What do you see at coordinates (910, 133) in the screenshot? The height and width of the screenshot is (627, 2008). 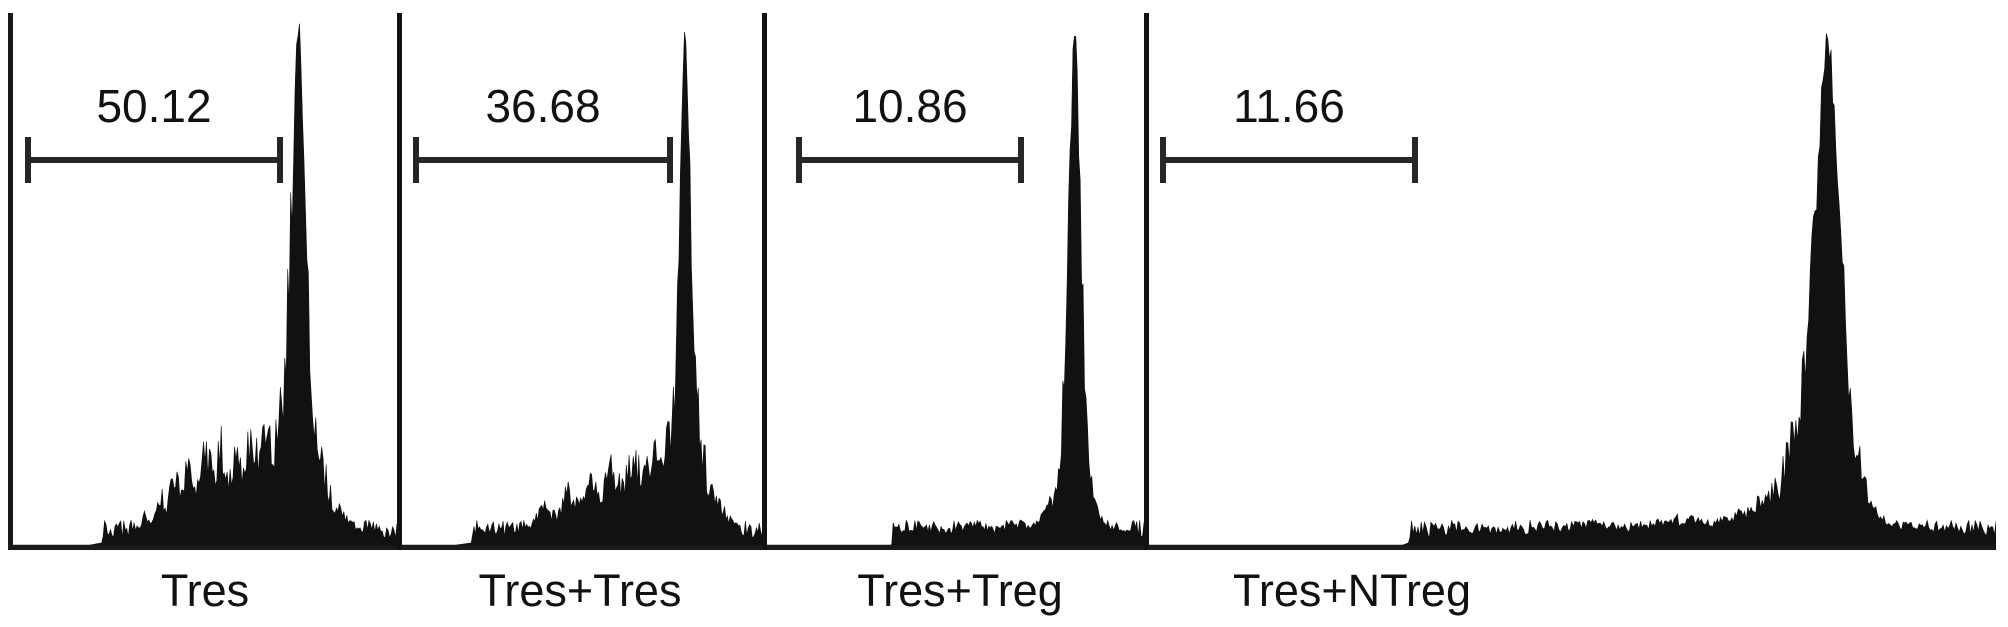 I see `gate-bracket-tres-treg: 10.86` at bounding box center [910, 133].